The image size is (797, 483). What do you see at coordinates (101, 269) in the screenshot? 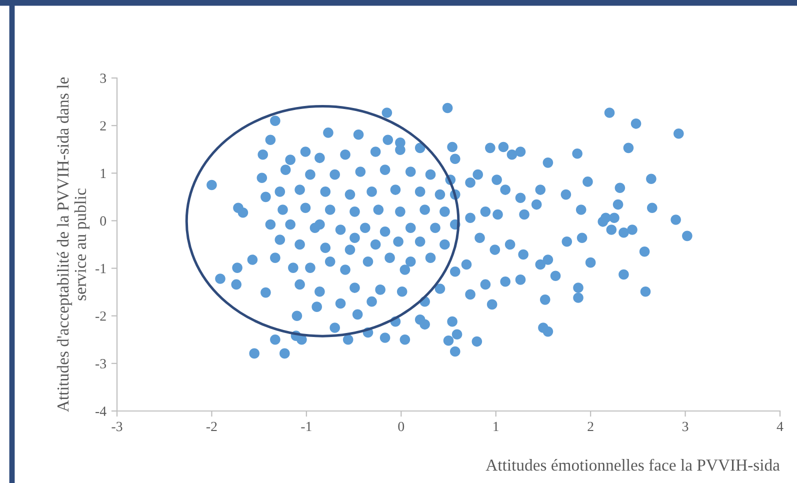
I see `y-tick-label: -1` at bounding box center [101, 269].